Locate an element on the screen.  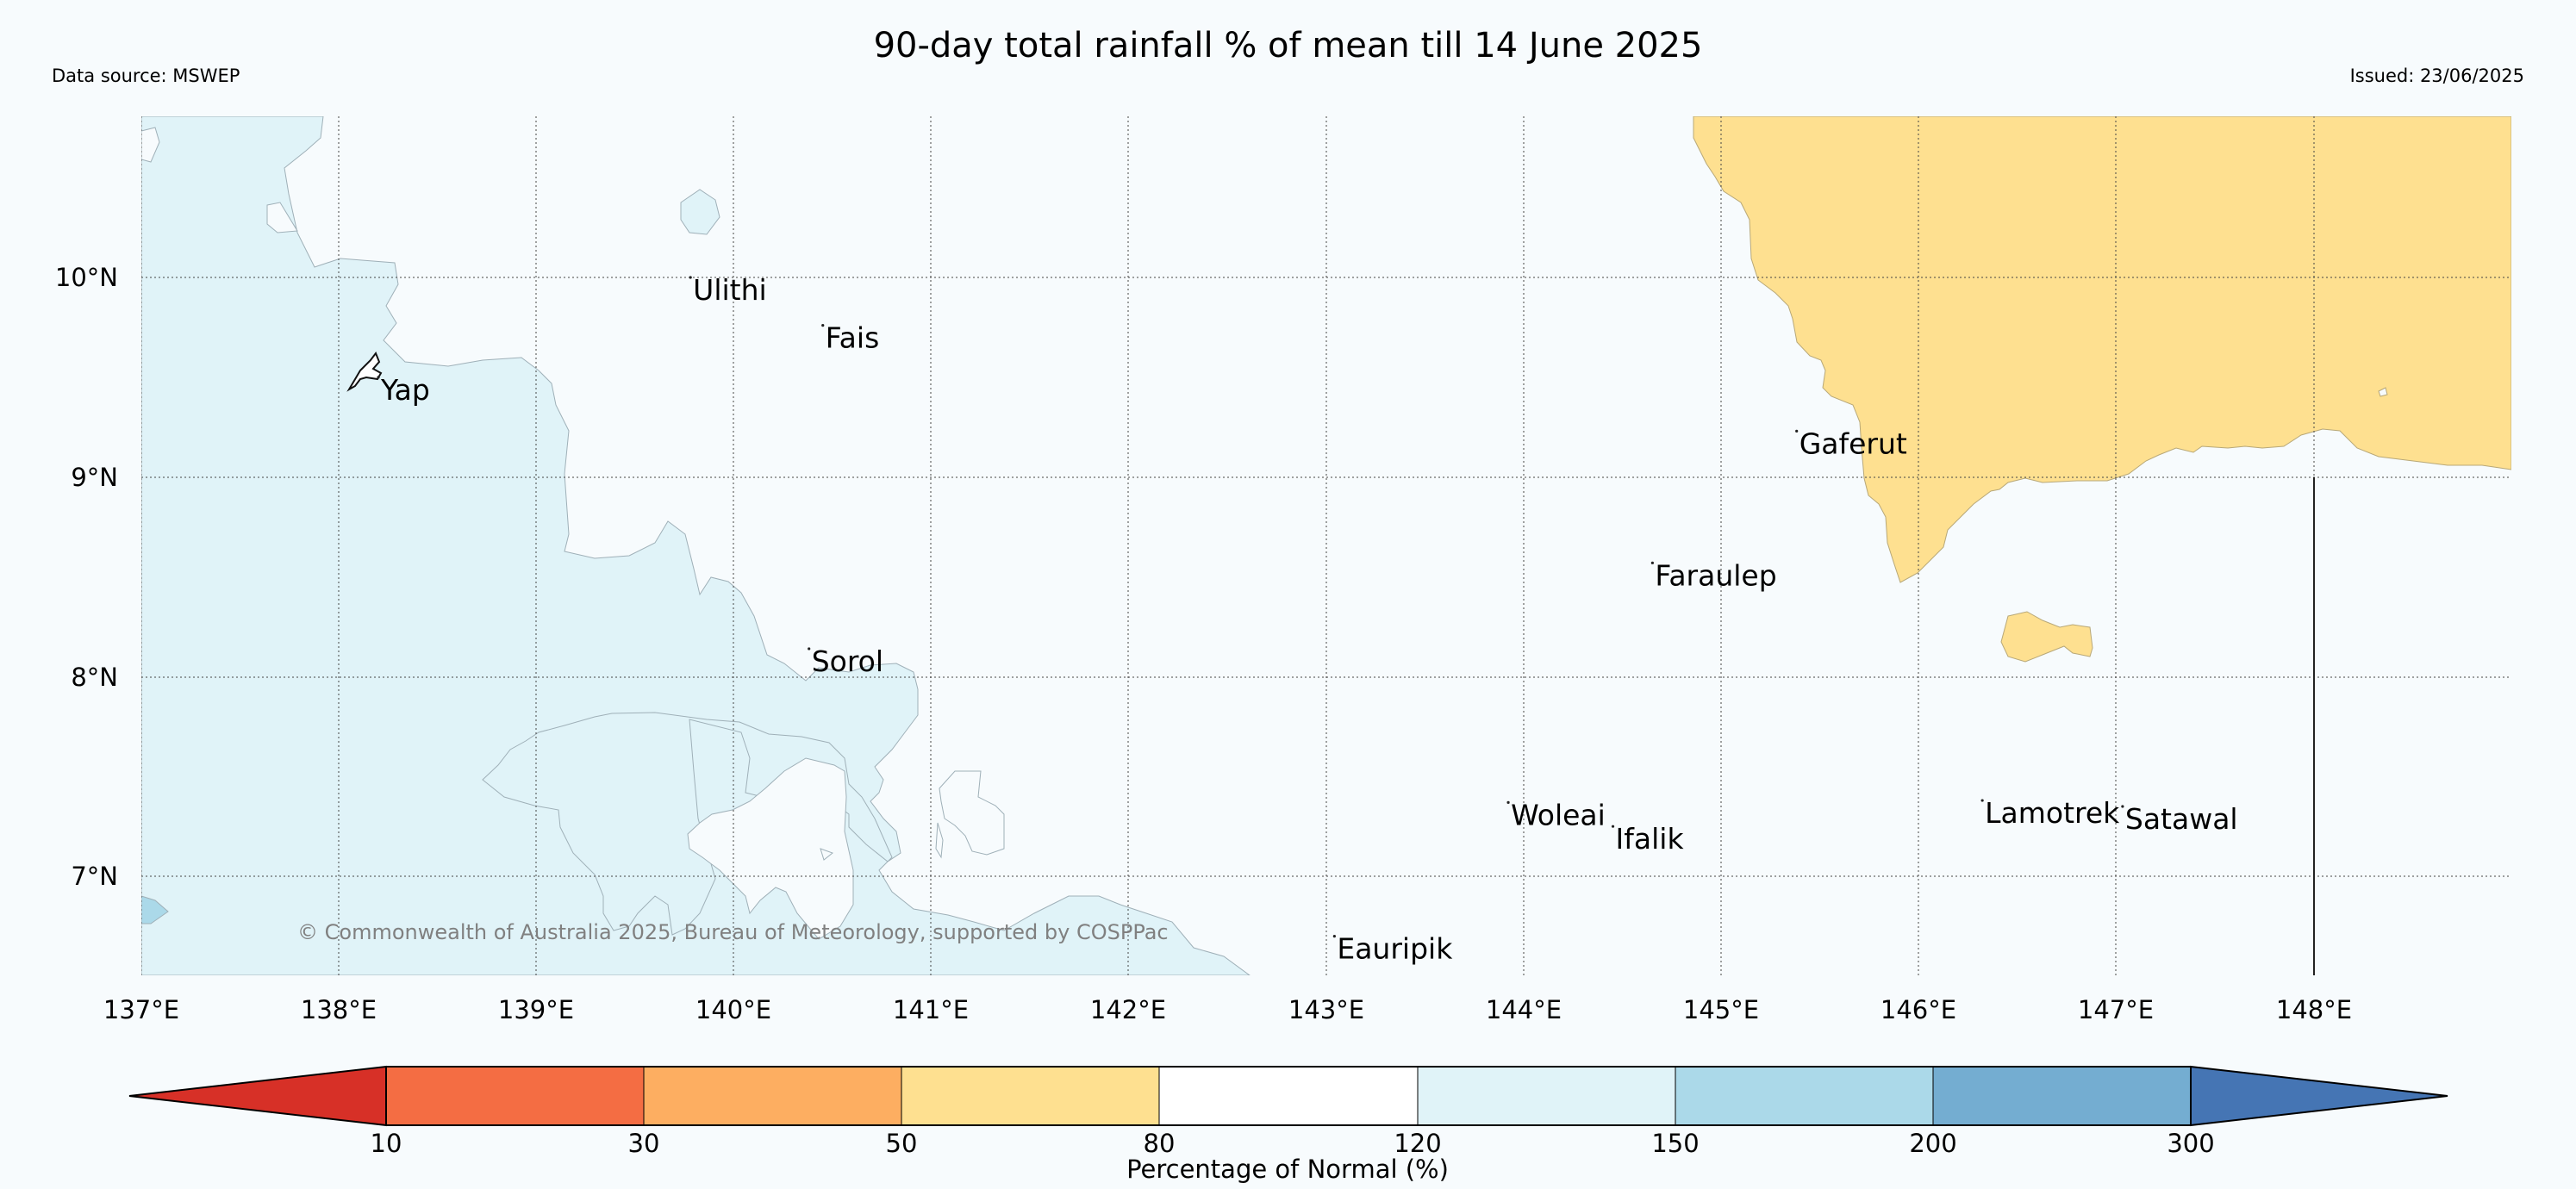
lat-tick-label: 9°N is located at coordinates (94, 478).